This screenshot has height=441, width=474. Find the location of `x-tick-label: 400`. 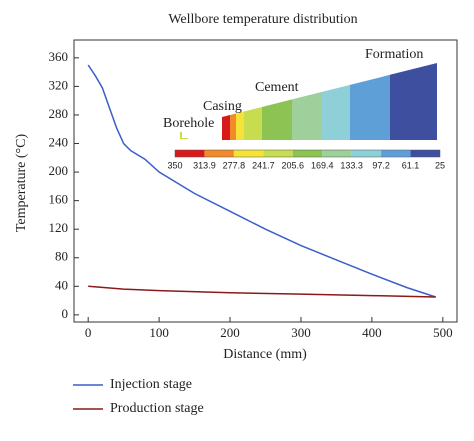

x-tick-label: 400 is located at coordinates (372, 332).